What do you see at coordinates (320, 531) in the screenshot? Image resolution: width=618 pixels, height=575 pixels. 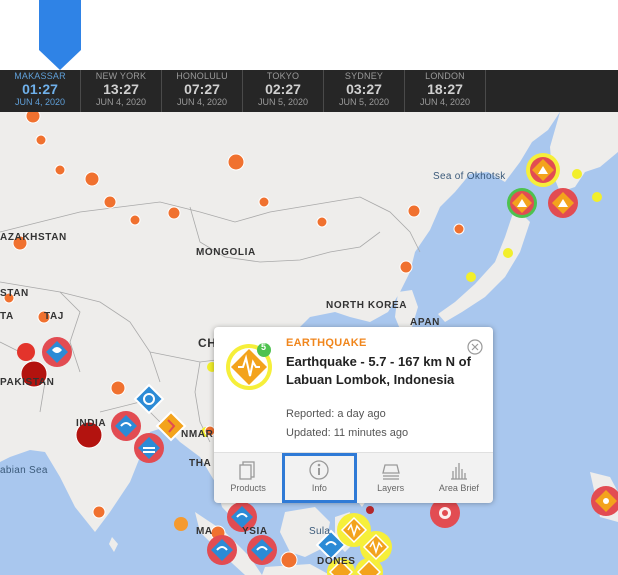 I see `label-sulawesi: Sula` at bounding box center [320, 531].